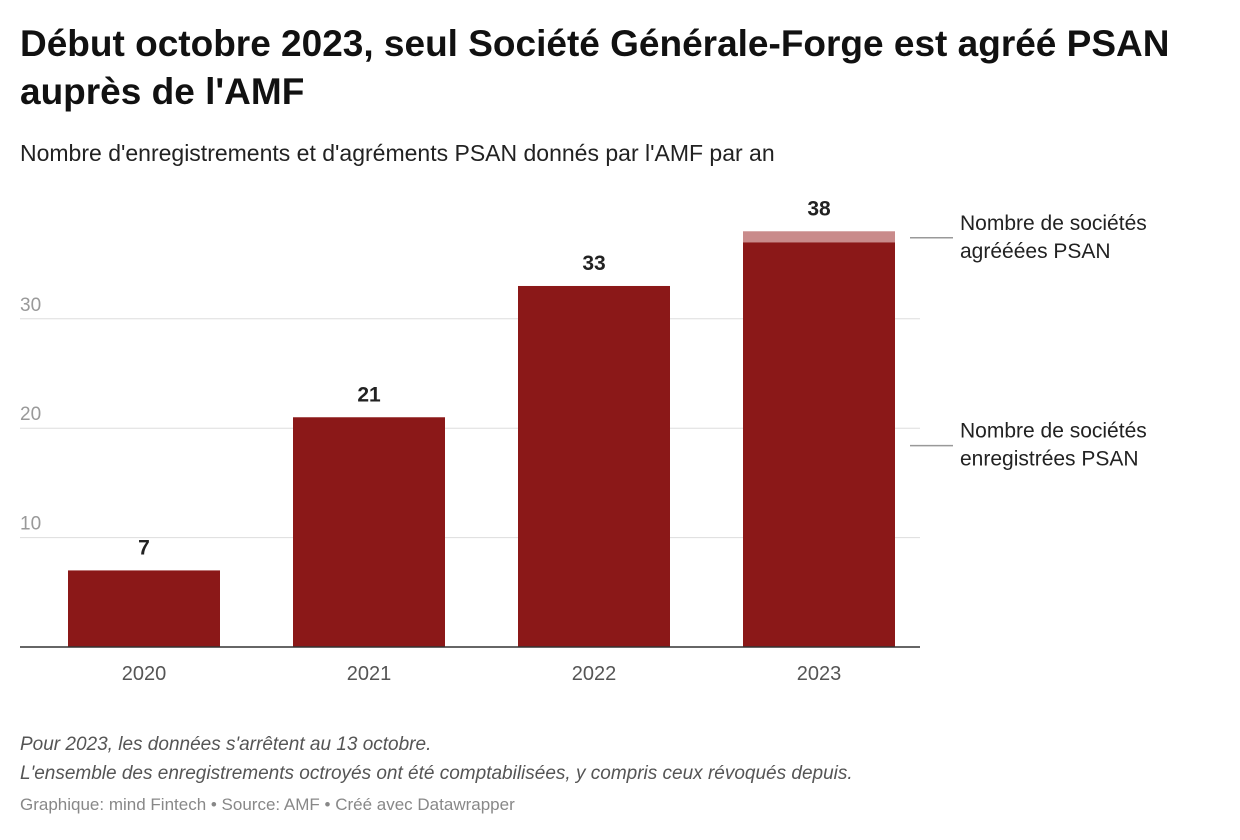  Describe the element at coordinates (30, 305) in the screenshot. I see `y-tick-label: 30` at that location.